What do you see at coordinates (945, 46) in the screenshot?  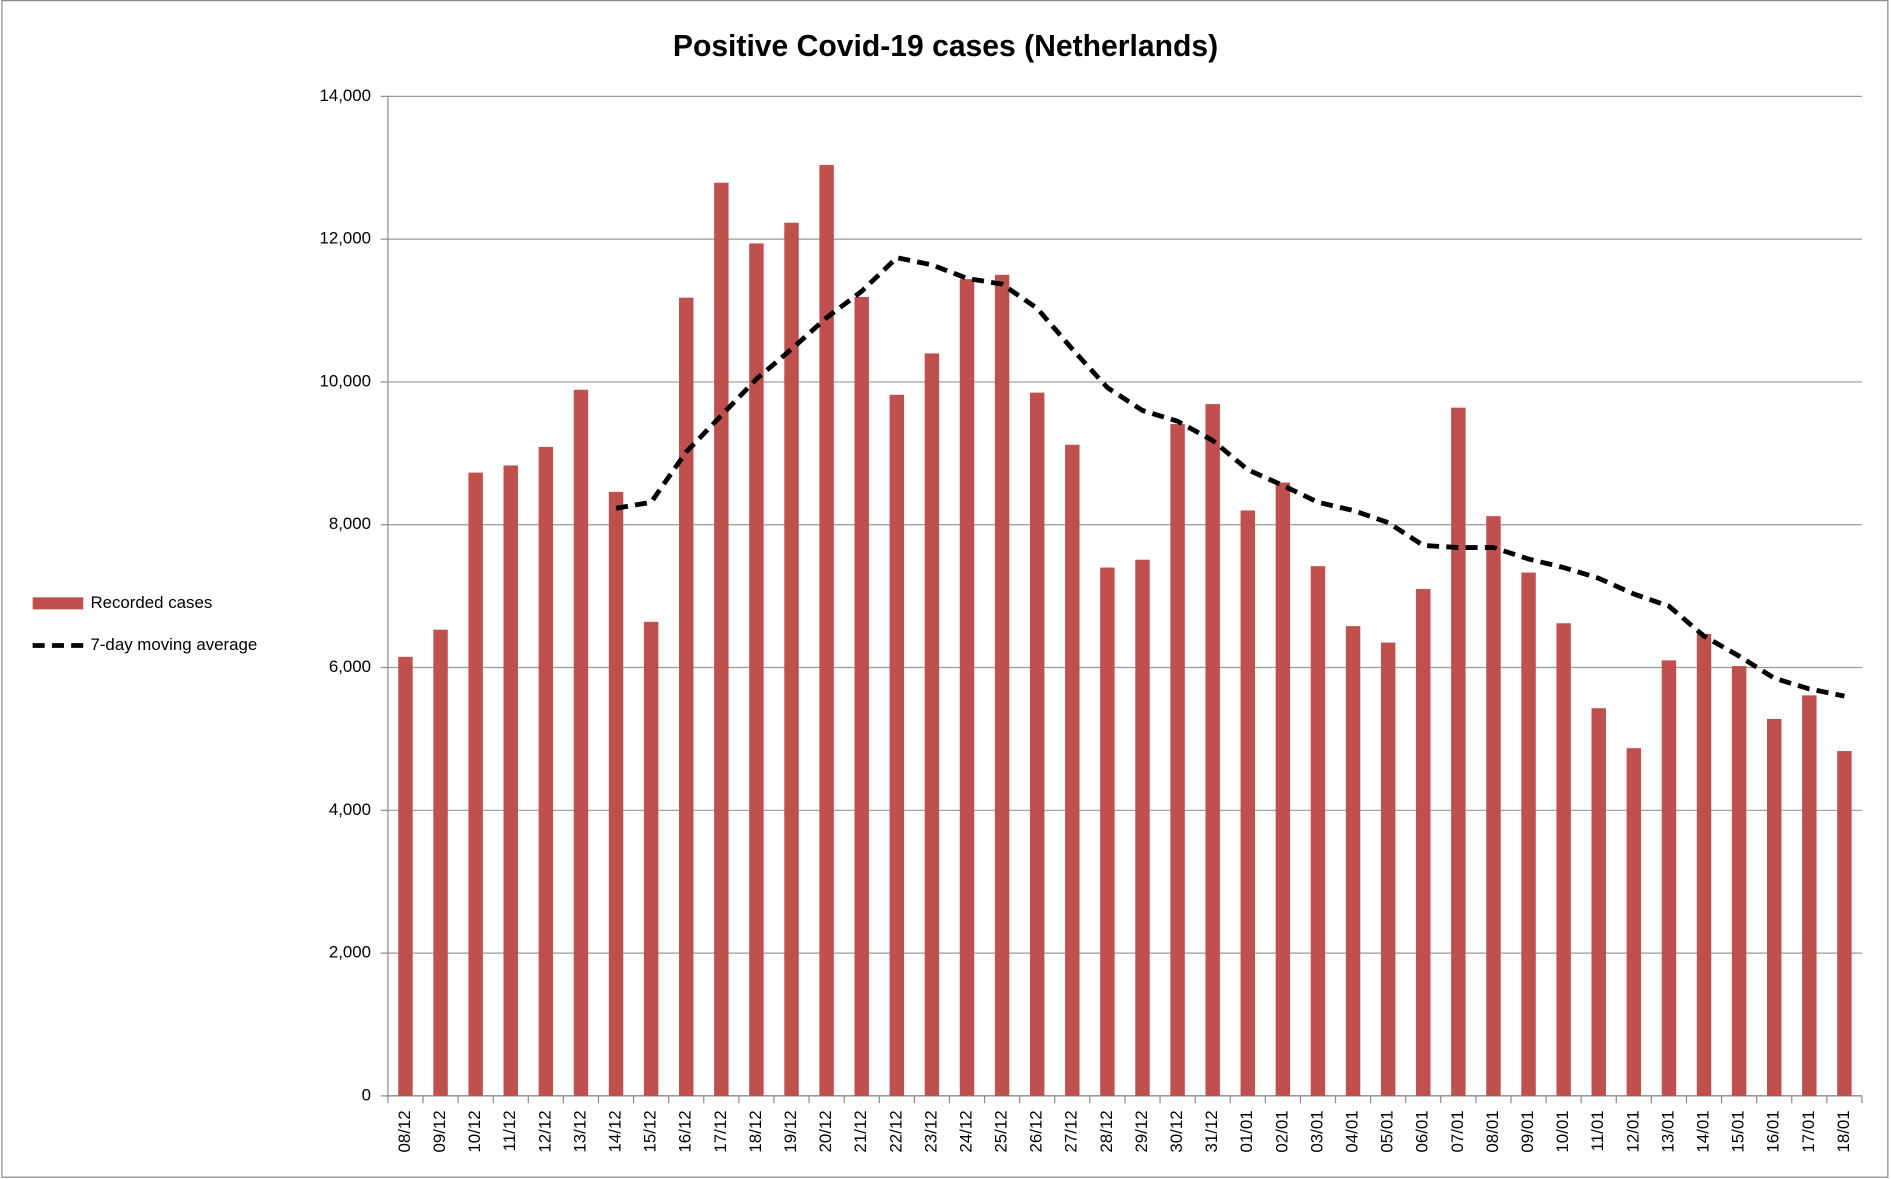 I see `chart-title: Positive Covid-19 cases (Netherlands)` at bounding box center [945, 46].